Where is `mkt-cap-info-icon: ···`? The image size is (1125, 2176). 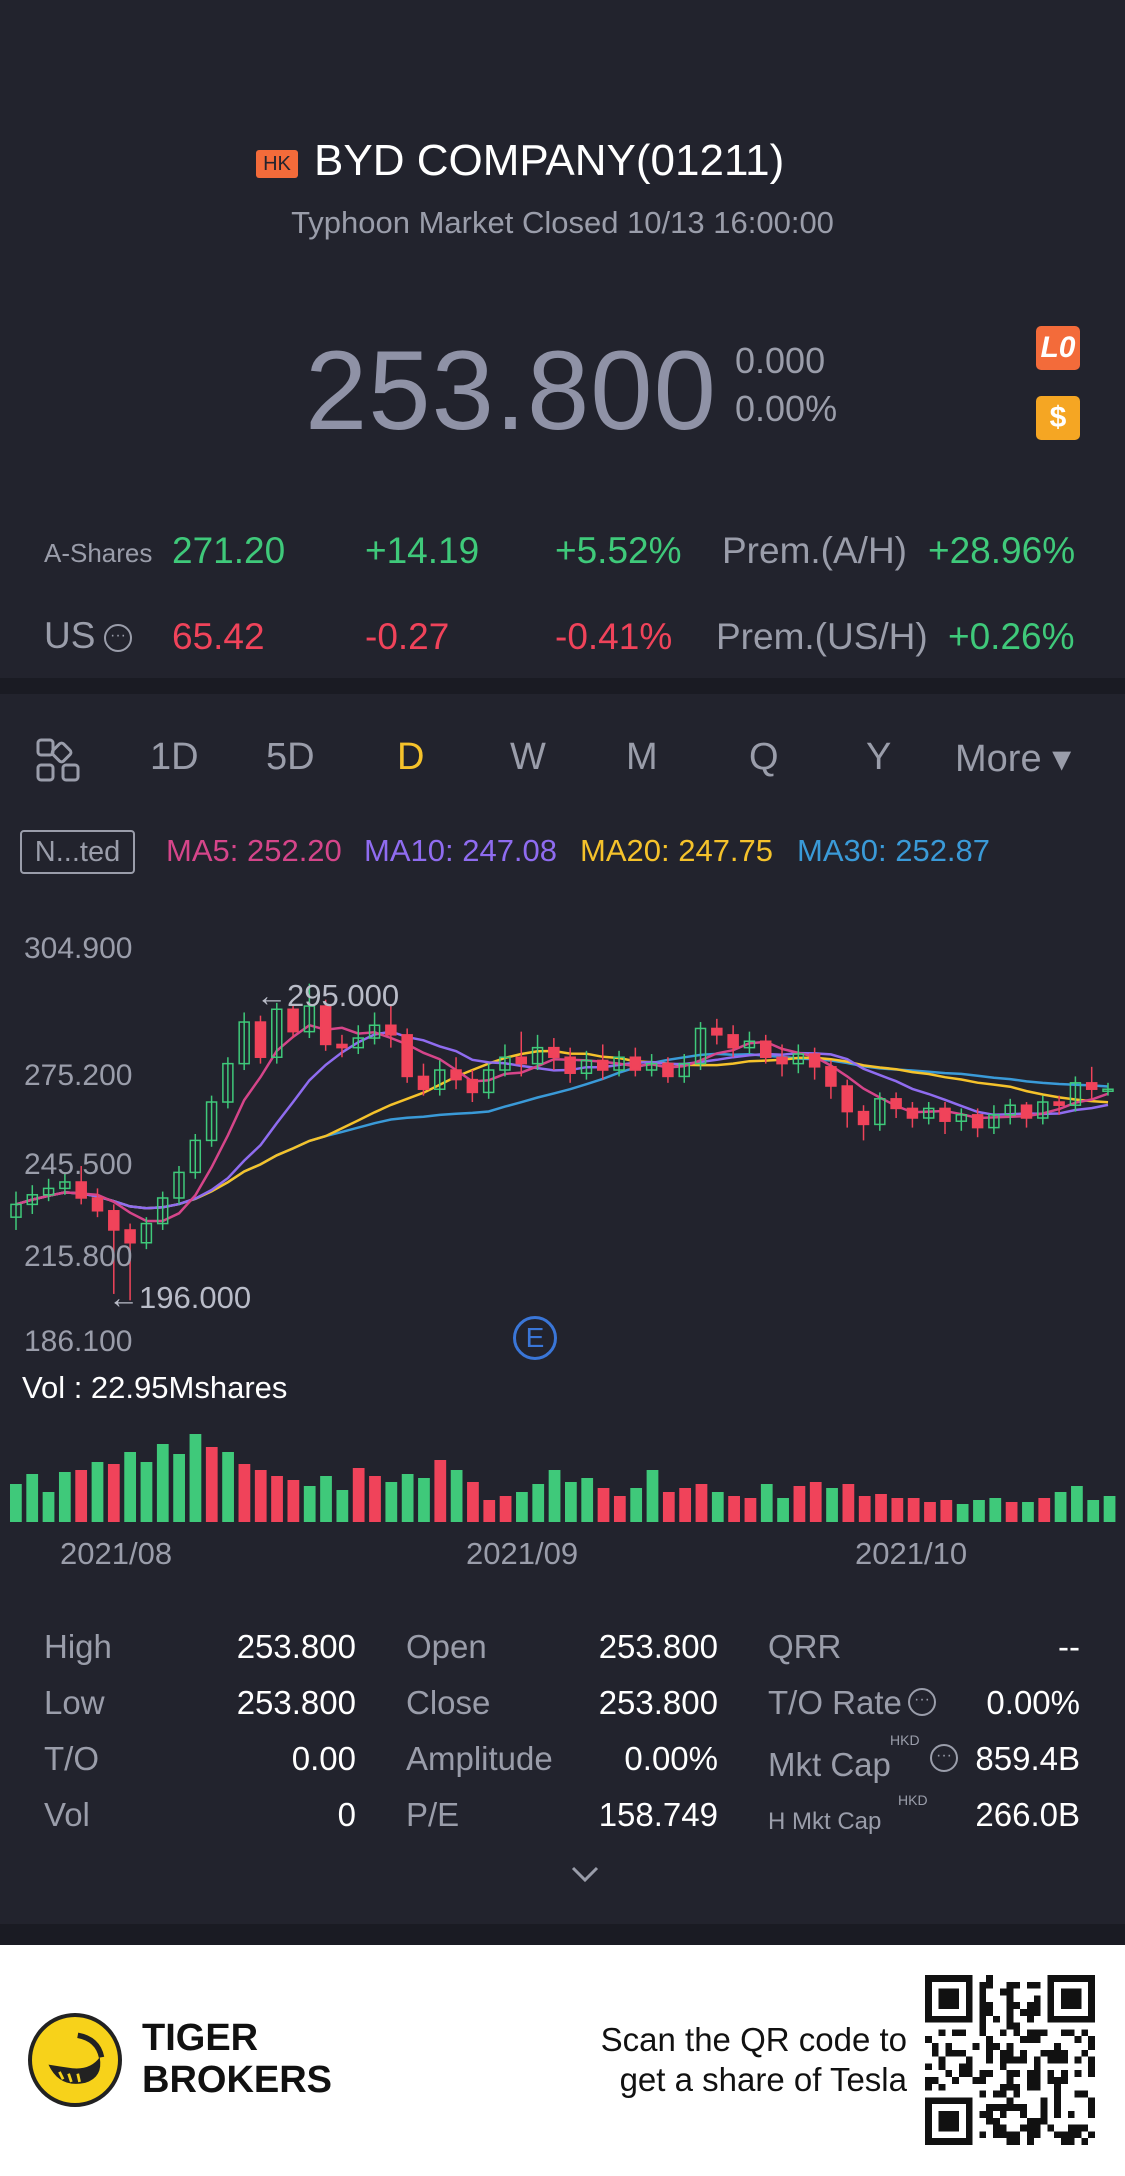 mkt-cap-info-icon: ··· is located at coordinates (944, 1758).